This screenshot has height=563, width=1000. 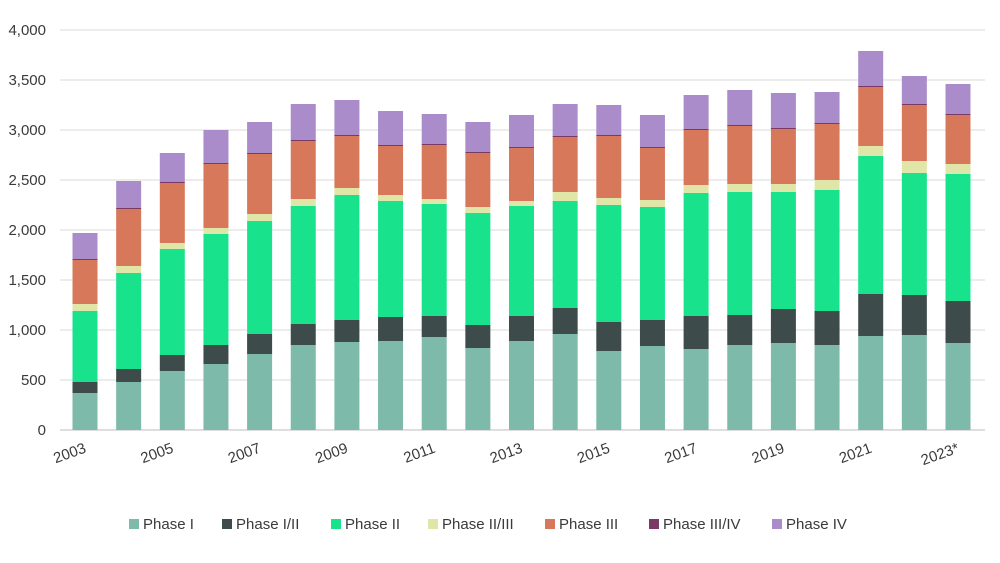 I want to click on y-tick-label: 2,000, so click(x=27, y=230).